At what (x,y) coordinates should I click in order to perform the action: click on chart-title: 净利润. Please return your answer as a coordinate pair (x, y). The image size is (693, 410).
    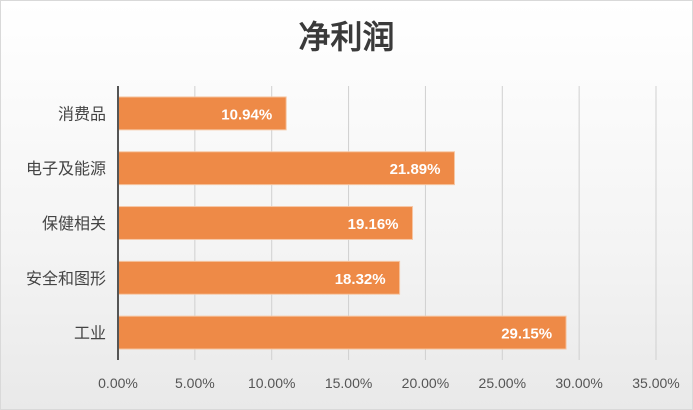
    Looking at the image, I should click on (346, 37).